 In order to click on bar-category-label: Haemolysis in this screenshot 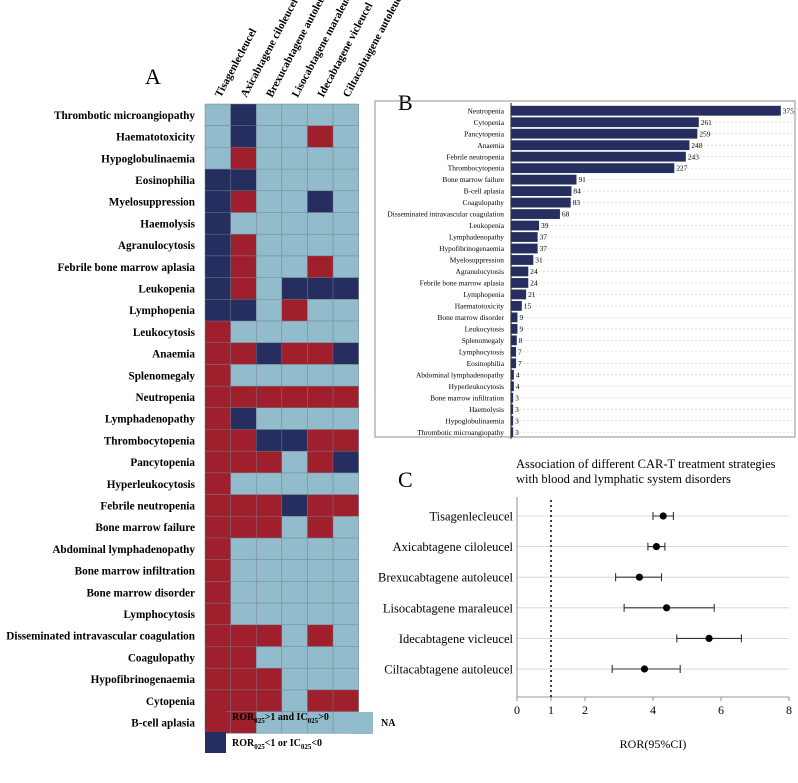, I will do `click(486, 409)`.